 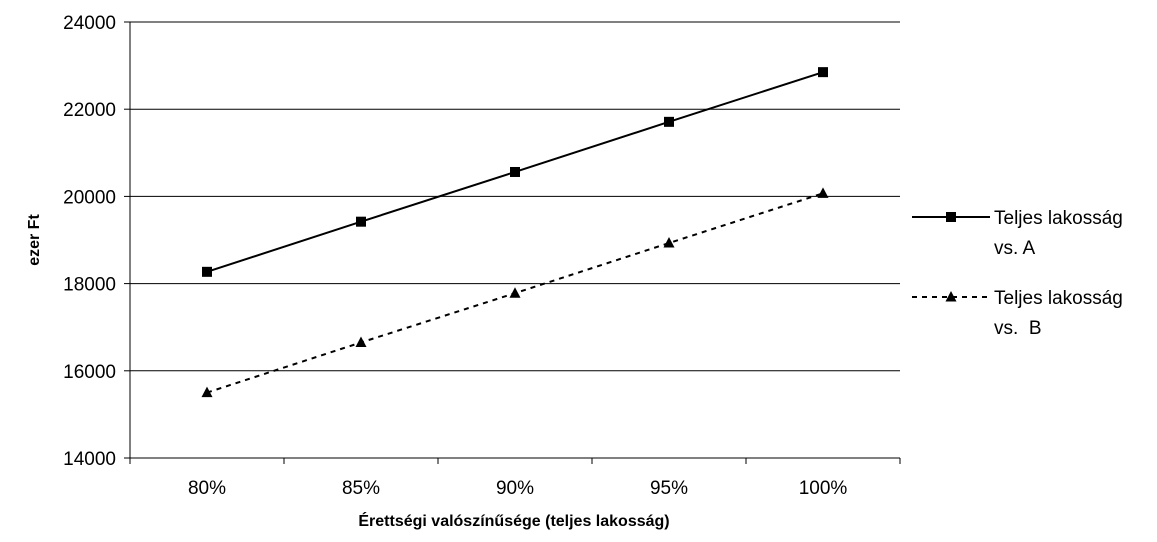 I want to click on x-tick-label: 80%, so click(x=207, y=488).